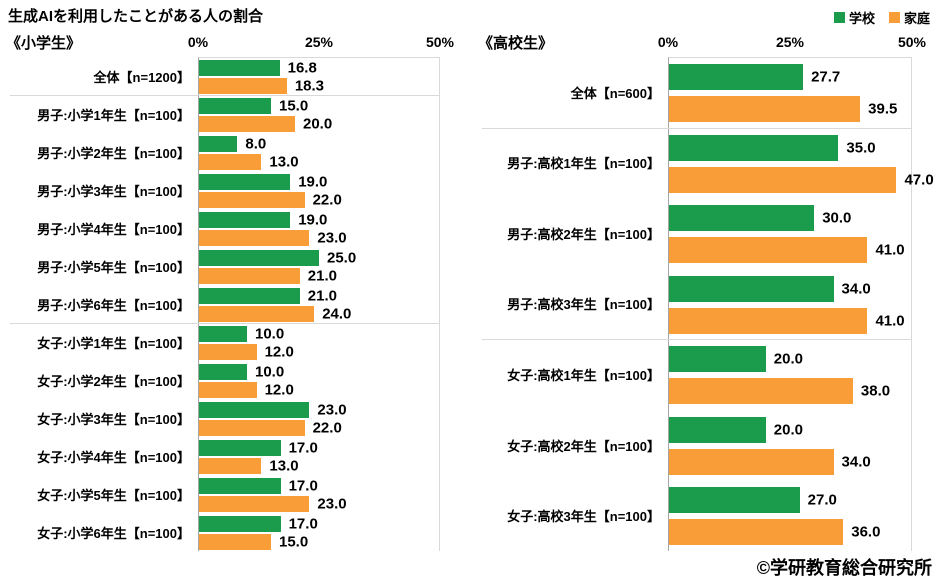 Image resolution: width=940 pixels, height=582 pixels. I want to click on legend-item-home: 家庭, so click(909, 17).